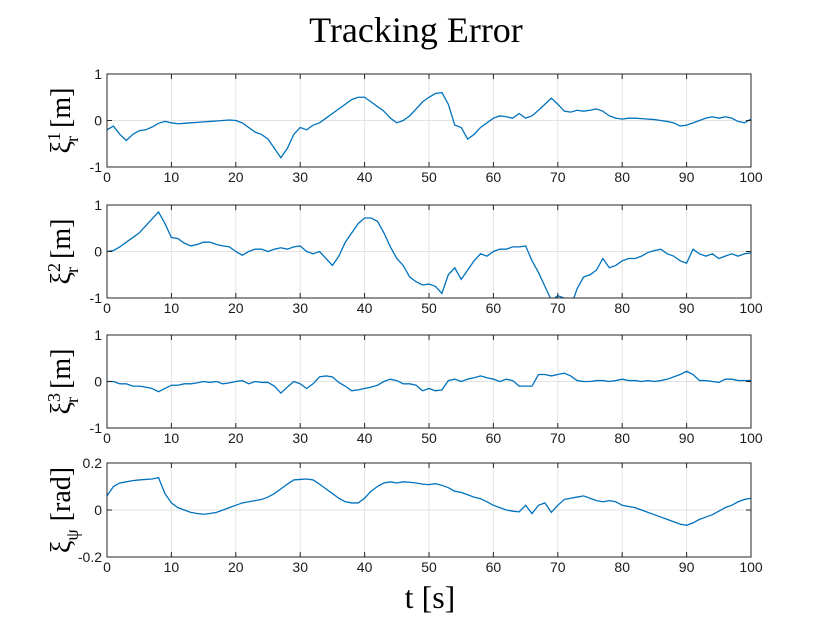 The image size is (830, 623). Describe the element at coordinates (430, 597) in the screenshot. I see `x-axis-label: t [s]` at that location.